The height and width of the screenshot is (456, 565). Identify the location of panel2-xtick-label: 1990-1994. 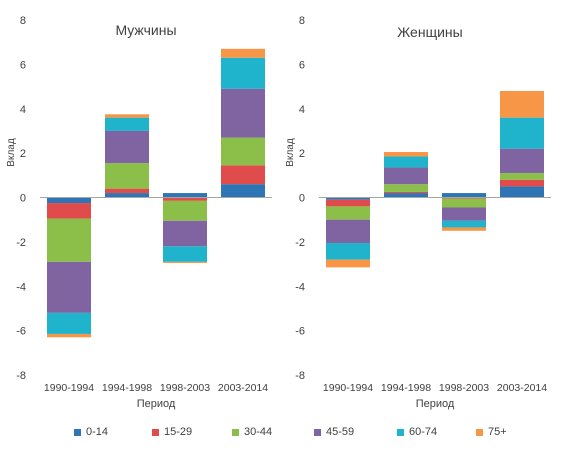
(348, 388).